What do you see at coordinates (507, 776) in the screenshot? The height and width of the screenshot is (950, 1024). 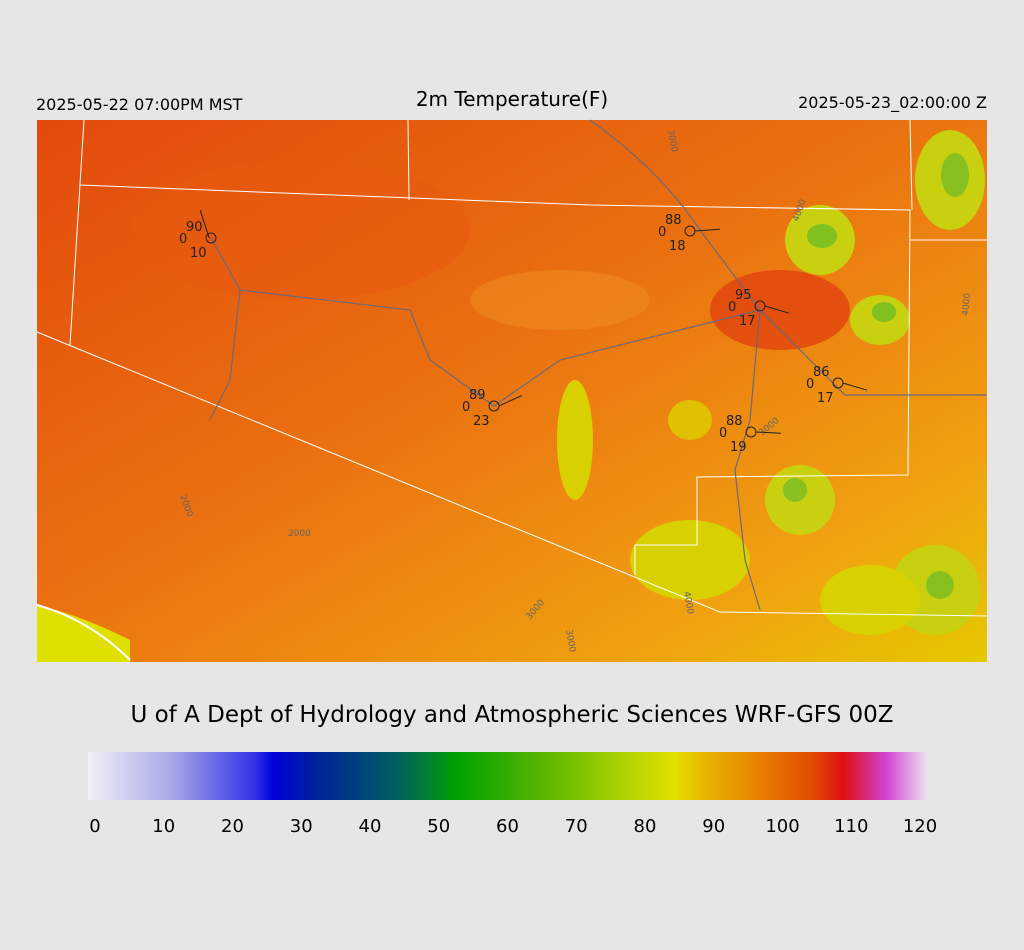 I see `colorbar` at bounding box center [507, 776].